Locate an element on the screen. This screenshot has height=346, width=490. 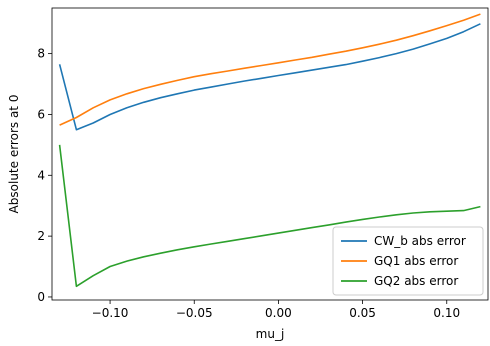
y-tick-label: 4 is located at coordinates (41, 175).